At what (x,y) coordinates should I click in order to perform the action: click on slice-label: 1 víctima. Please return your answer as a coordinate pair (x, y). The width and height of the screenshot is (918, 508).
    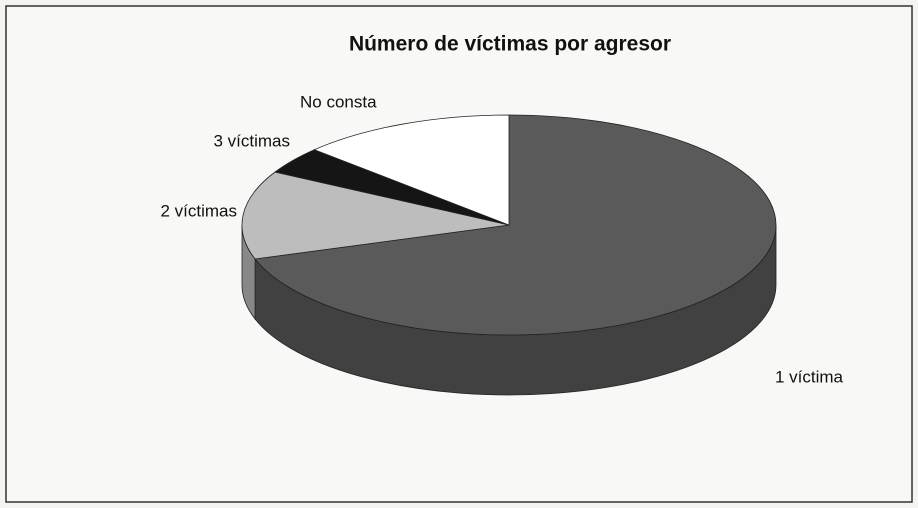
    Looking at the image, I should click on (809, 376).